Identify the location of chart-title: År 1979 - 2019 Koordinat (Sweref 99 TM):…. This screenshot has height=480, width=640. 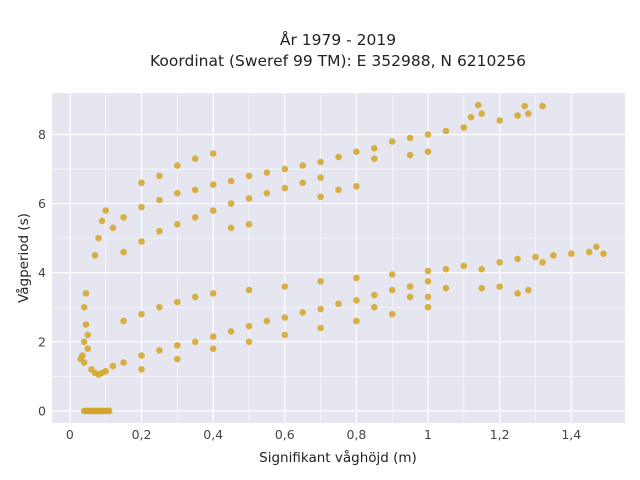
(338, 50).